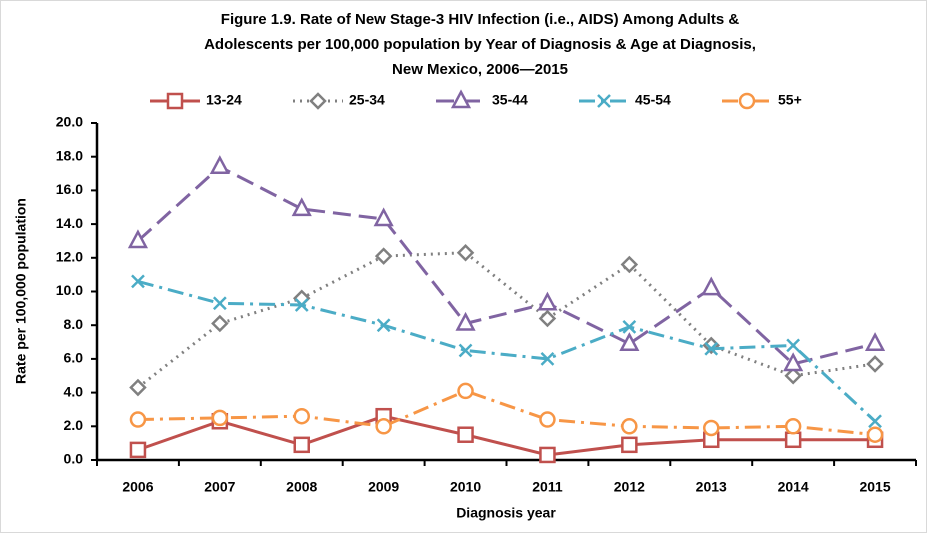 The height and width of the screenshot is (533, 927). Describe the element at coordinates (137, 487) in the screenshot. I see `x-tick-label: 2006` at that location.